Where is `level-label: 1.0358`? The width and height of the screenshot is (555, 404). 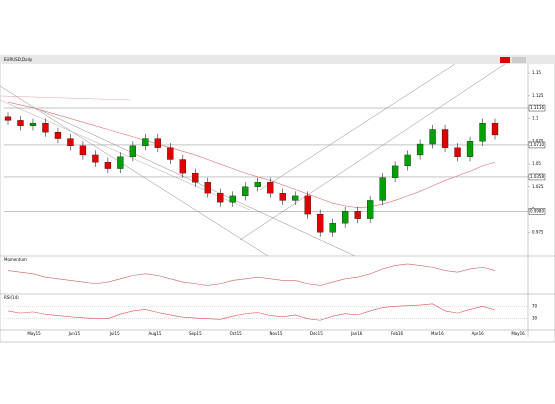 level-label: 1.0358 is located at coordinates (537, 176).